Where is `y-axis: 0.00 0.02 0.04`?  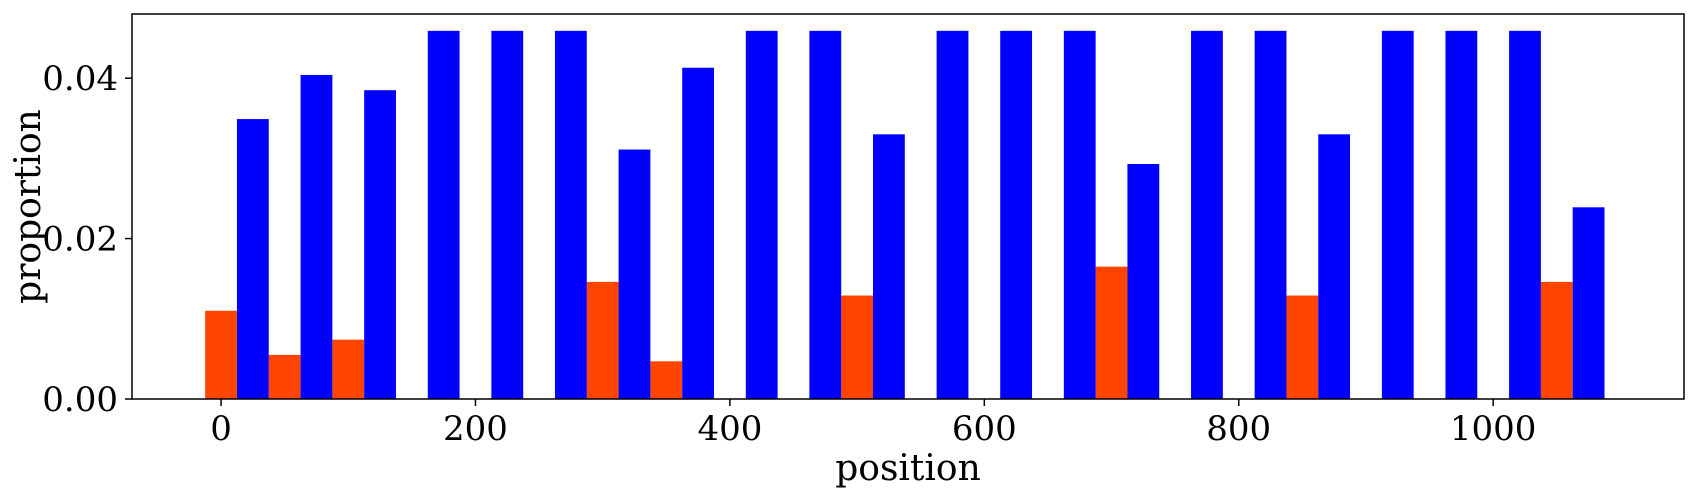
y-axis: 0.00 0.02 0.04 is located at coordinates (87, 239).